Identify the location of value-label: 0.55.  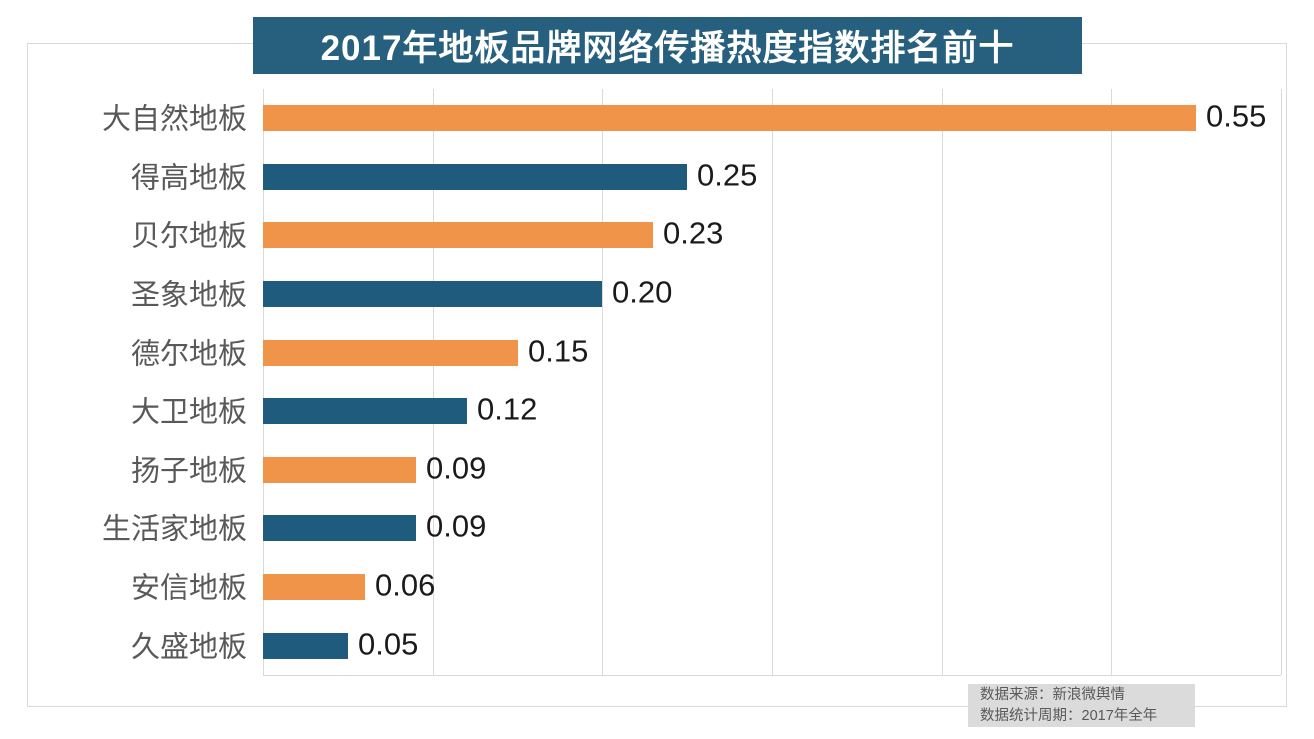
(1236, 116).